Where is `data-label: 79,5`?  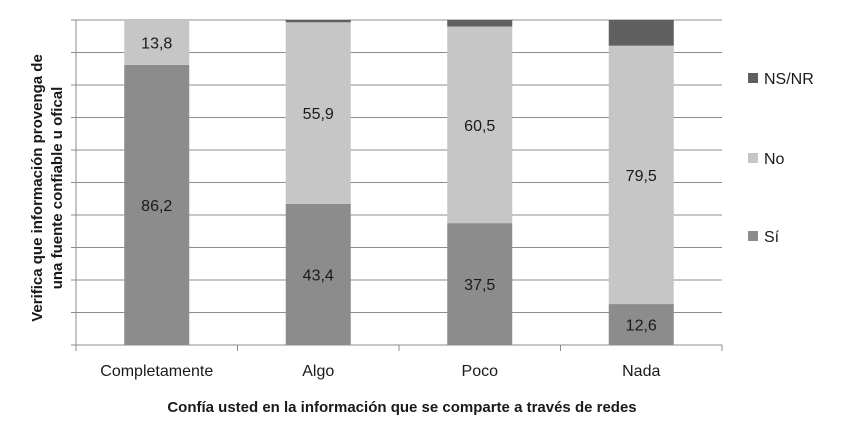 data-label: 79,5 is located at coordinates (641, 176).